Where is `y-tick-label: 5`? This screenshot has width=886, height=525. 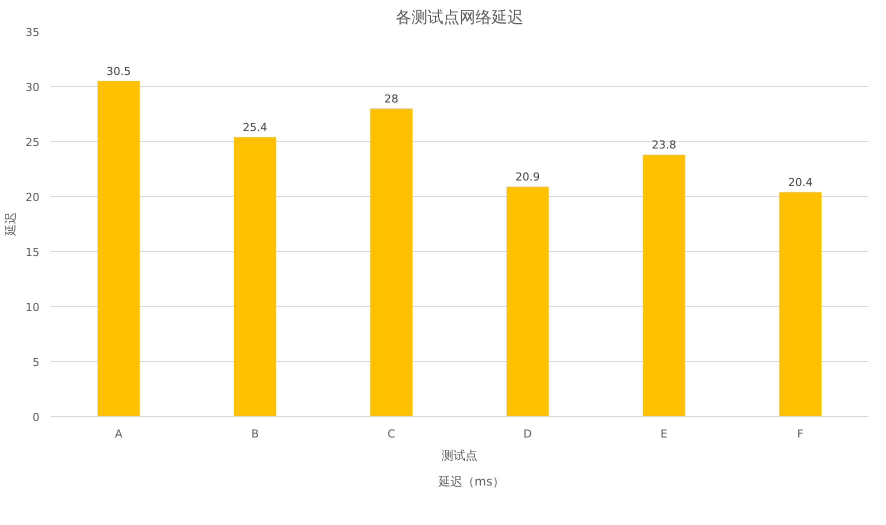 y-tick-label: 5 is located at coordinates (36, 362).